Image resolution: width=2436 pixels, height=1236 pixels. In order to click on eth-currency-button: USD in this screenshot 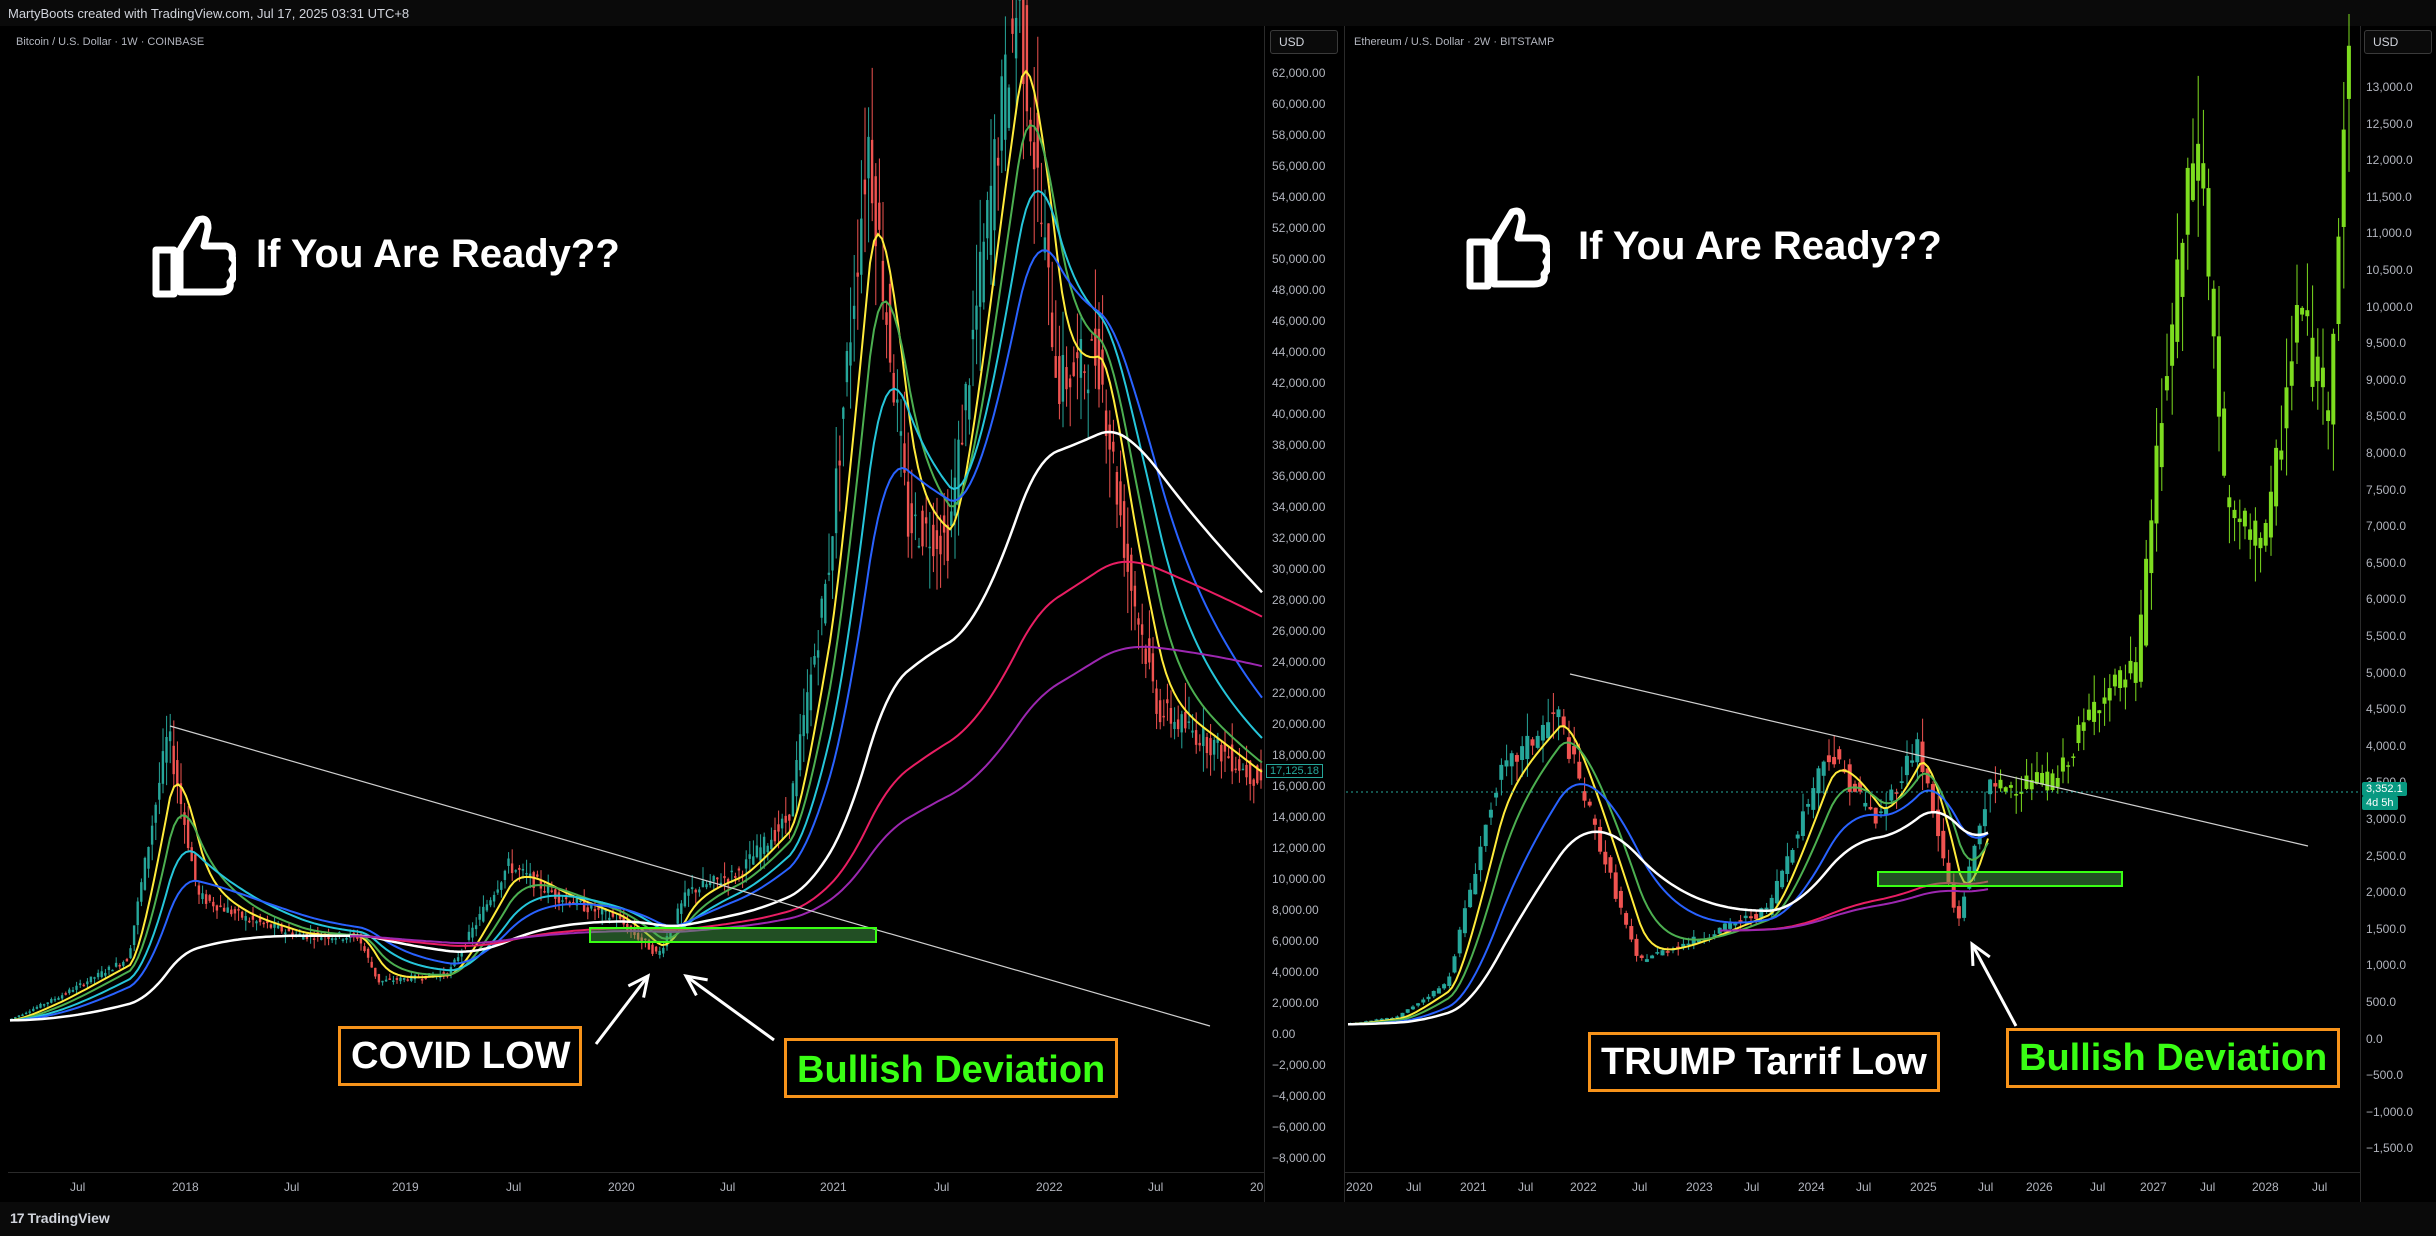, I will do `click(2398, 42)`.